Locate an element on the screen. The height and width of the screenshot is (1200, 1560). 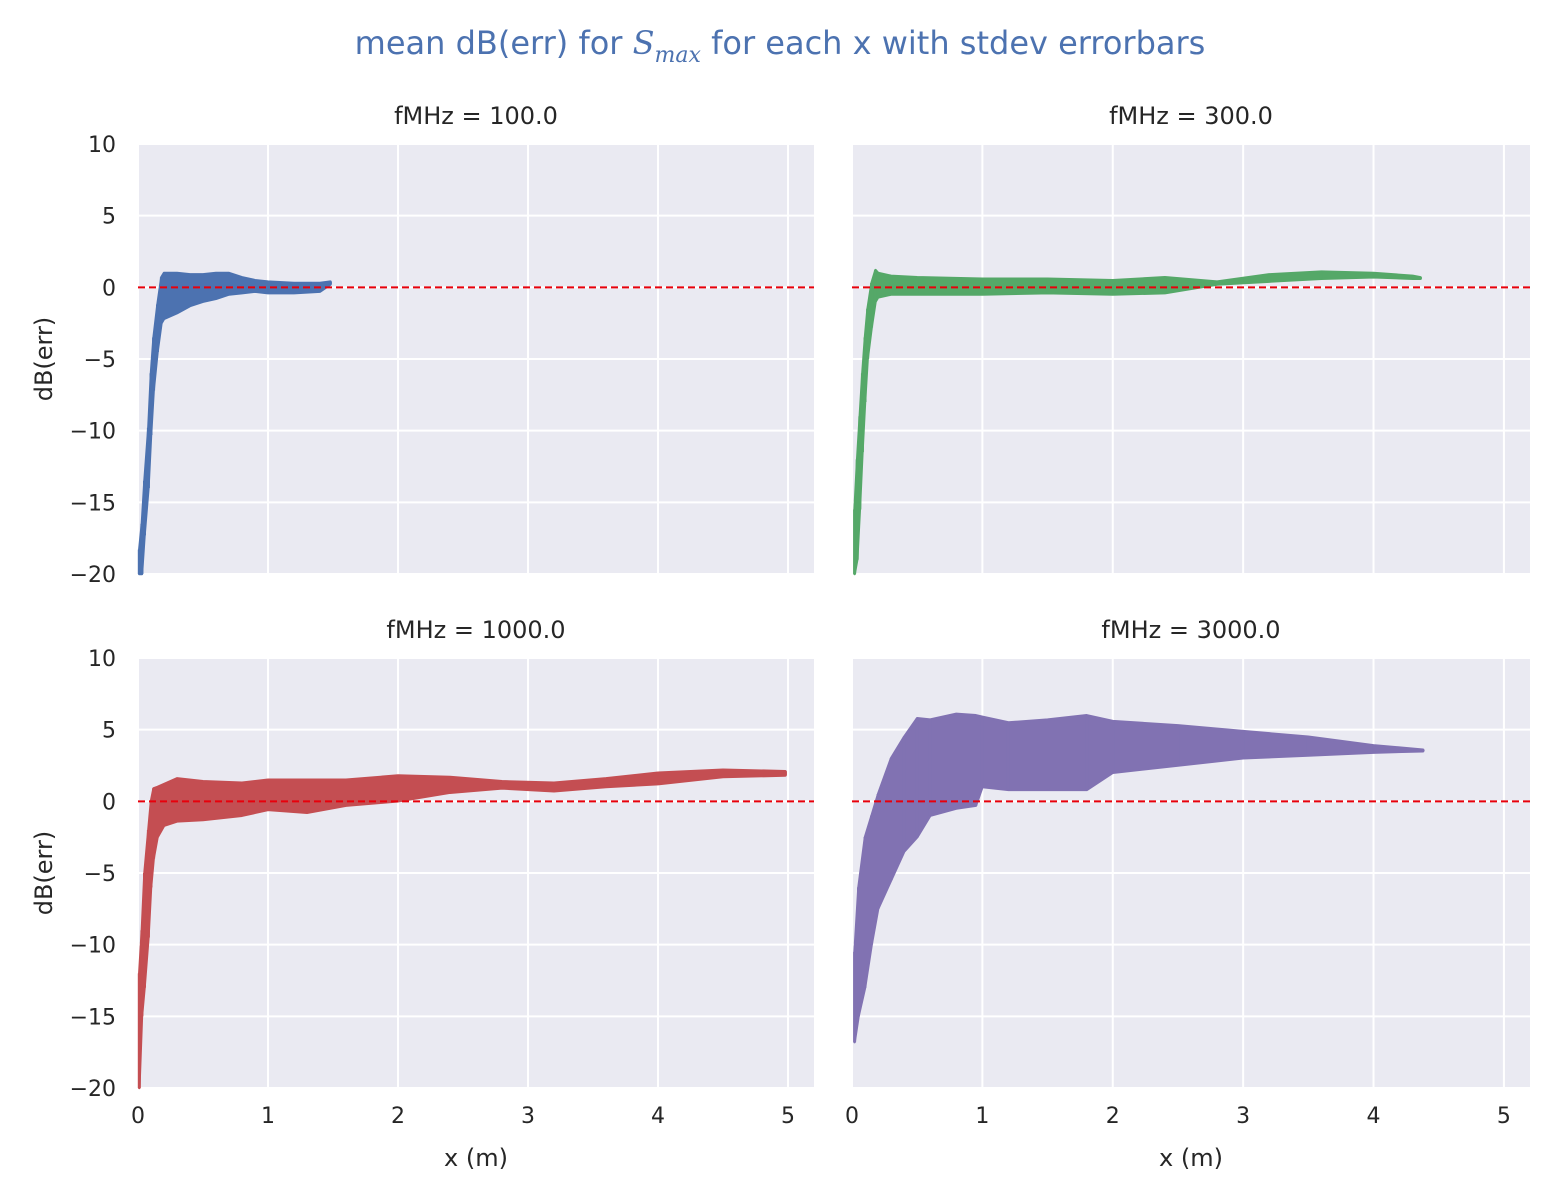
figure-title-math-sub: max is located at coordinates (678, 55).